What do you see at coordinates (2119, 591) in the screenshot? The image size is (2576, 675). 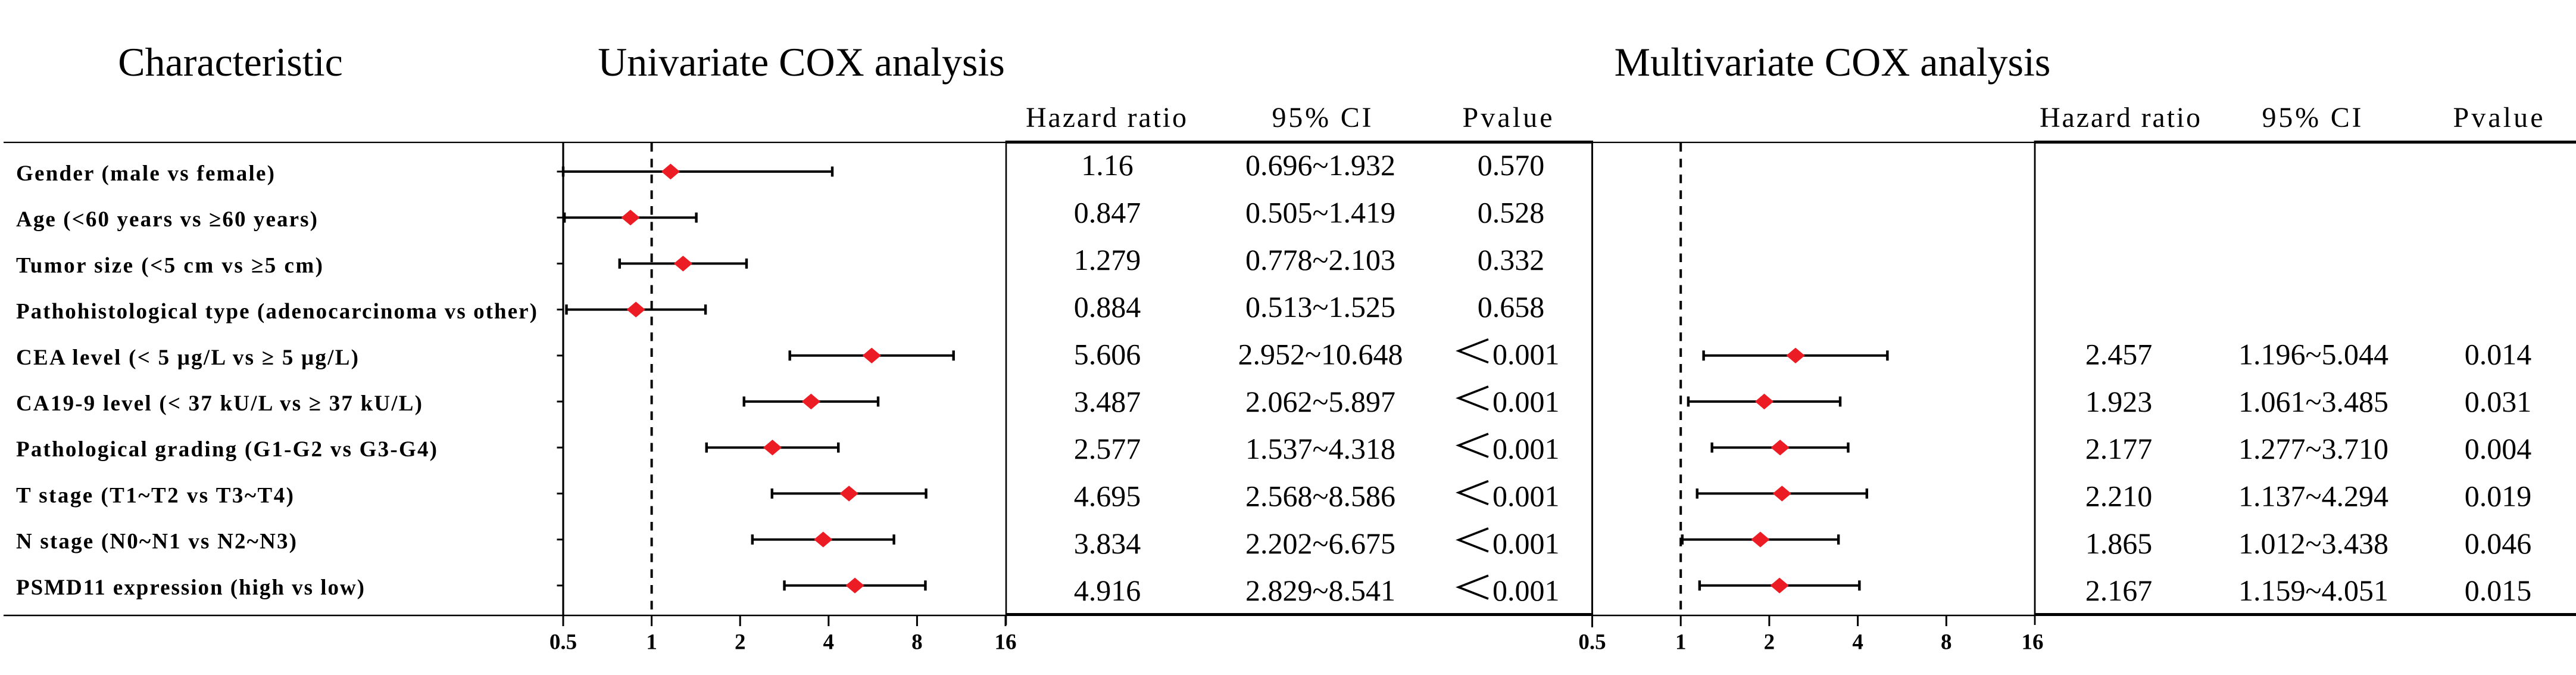 I see `svg-text: 2.167` at bounding box center [2119, 591].